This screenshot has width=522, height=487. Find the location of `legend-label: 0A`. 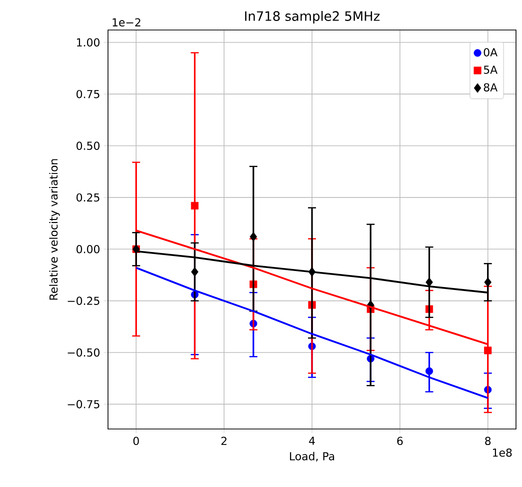

legend-label: 0A is located at coordinates (491, 52).